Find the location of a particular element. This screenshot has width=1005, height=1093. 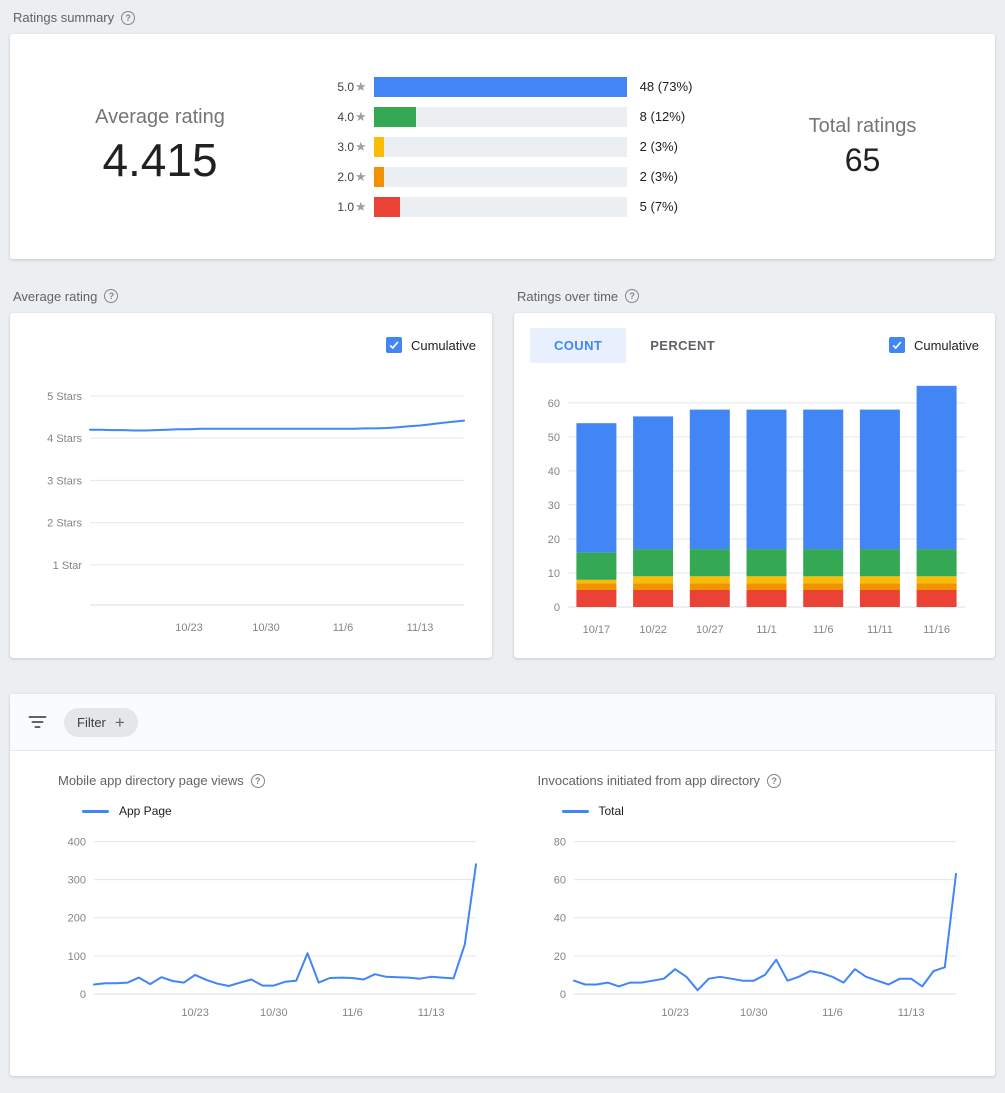

tab-percent: PERCENT is located at coordinates (683, 345).